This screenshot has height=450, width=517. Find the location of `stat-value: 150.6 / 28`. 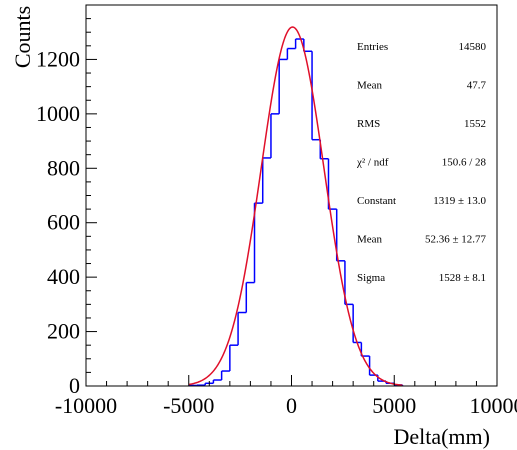

stat-value: 150.6 / 28 is located at coordinates (464, 163).